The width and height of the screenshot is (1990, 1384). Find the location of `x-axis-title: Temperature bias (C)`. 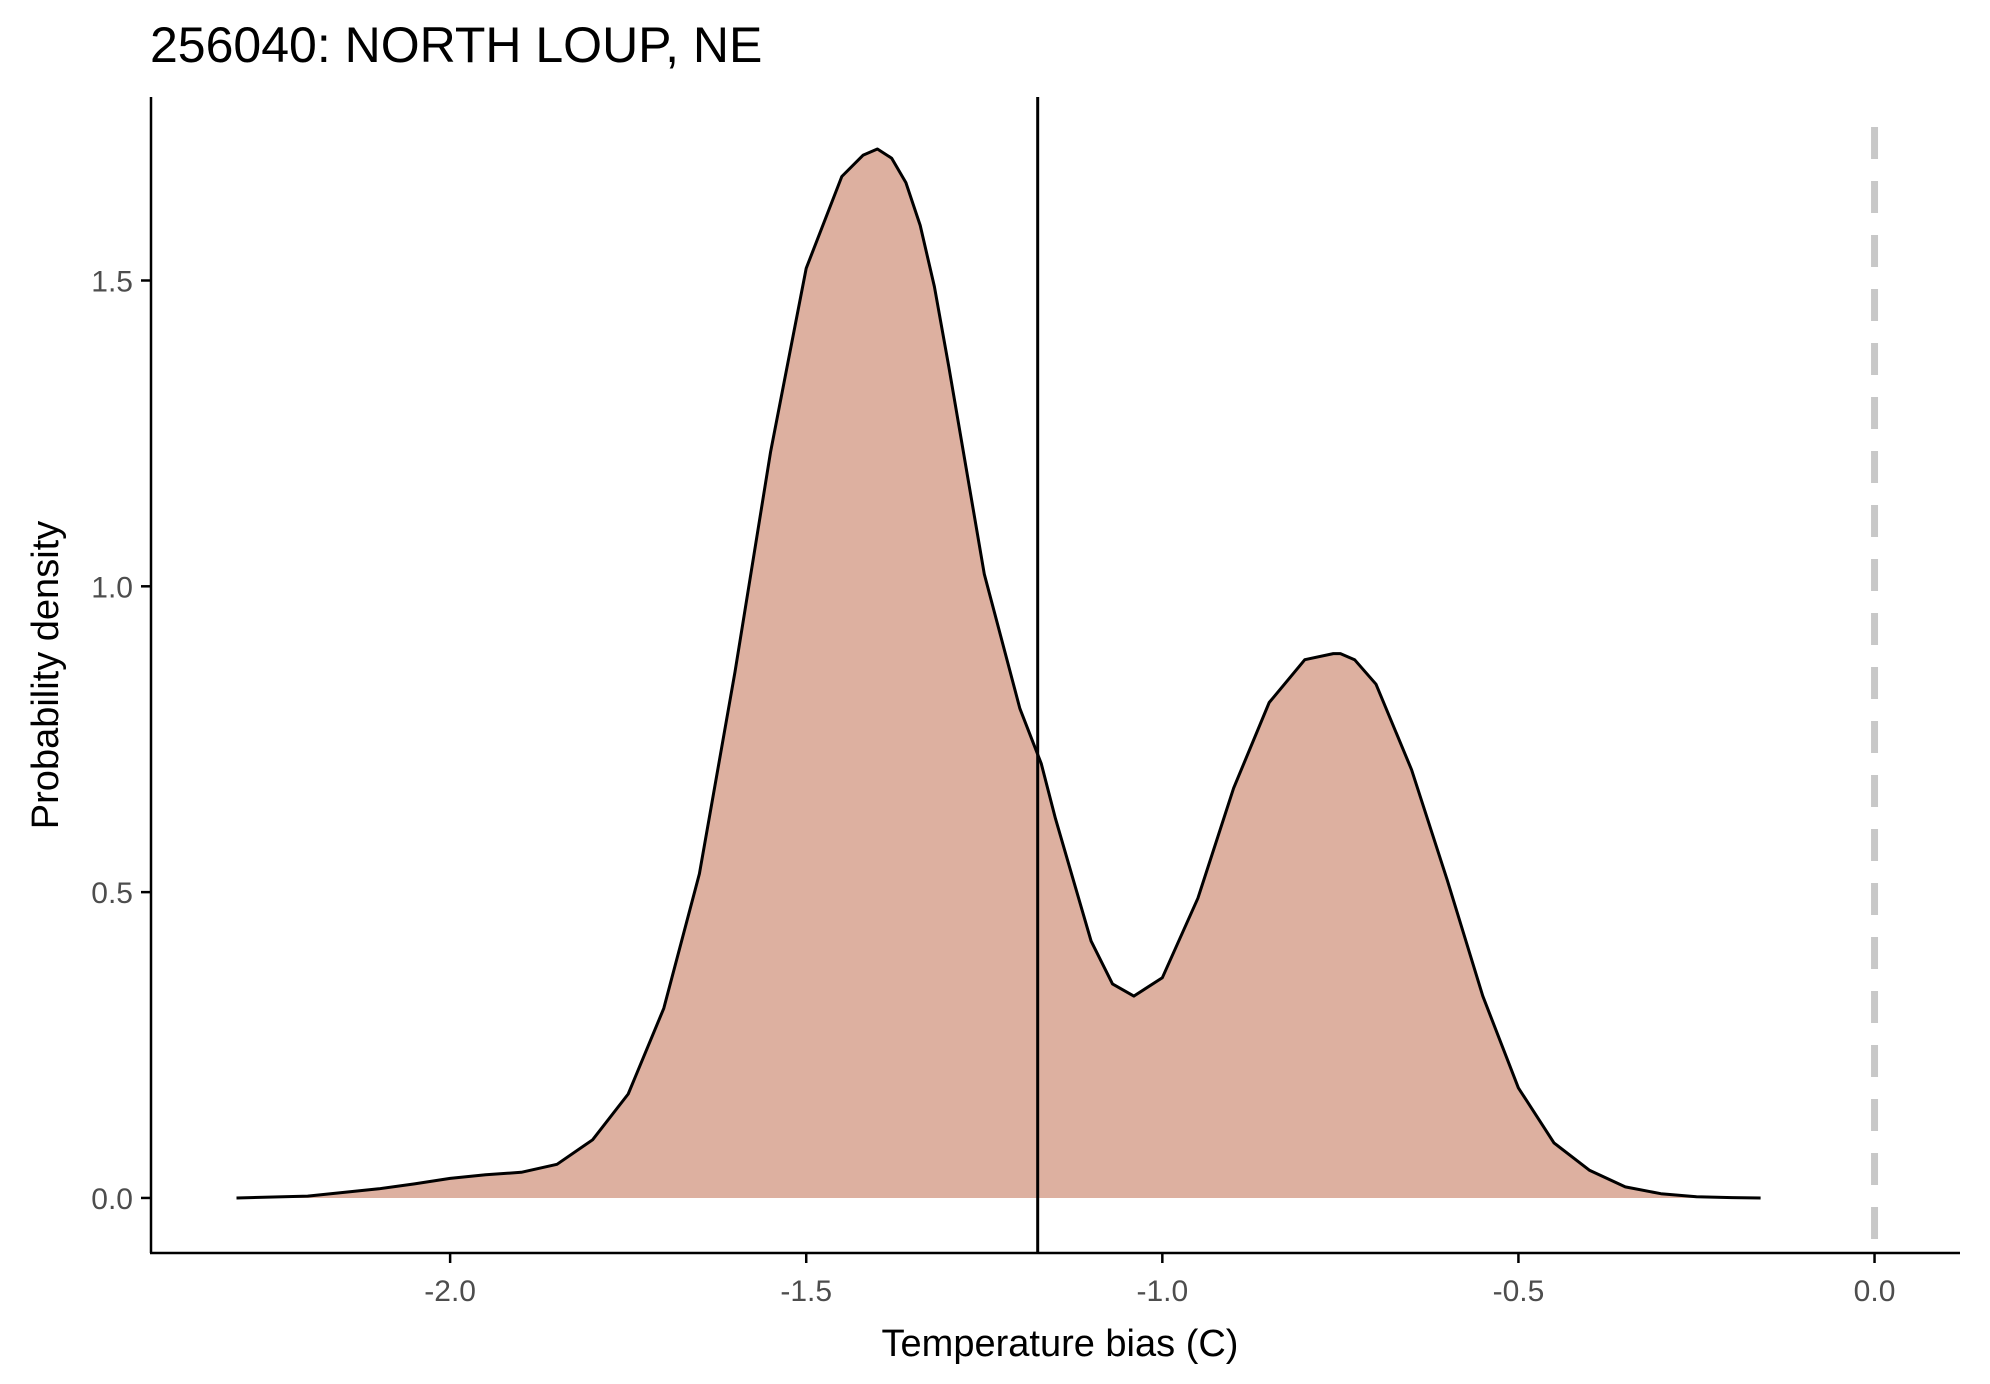

x-axis-title: Temperature bias (C) is located at coordinates (1060, 1344).